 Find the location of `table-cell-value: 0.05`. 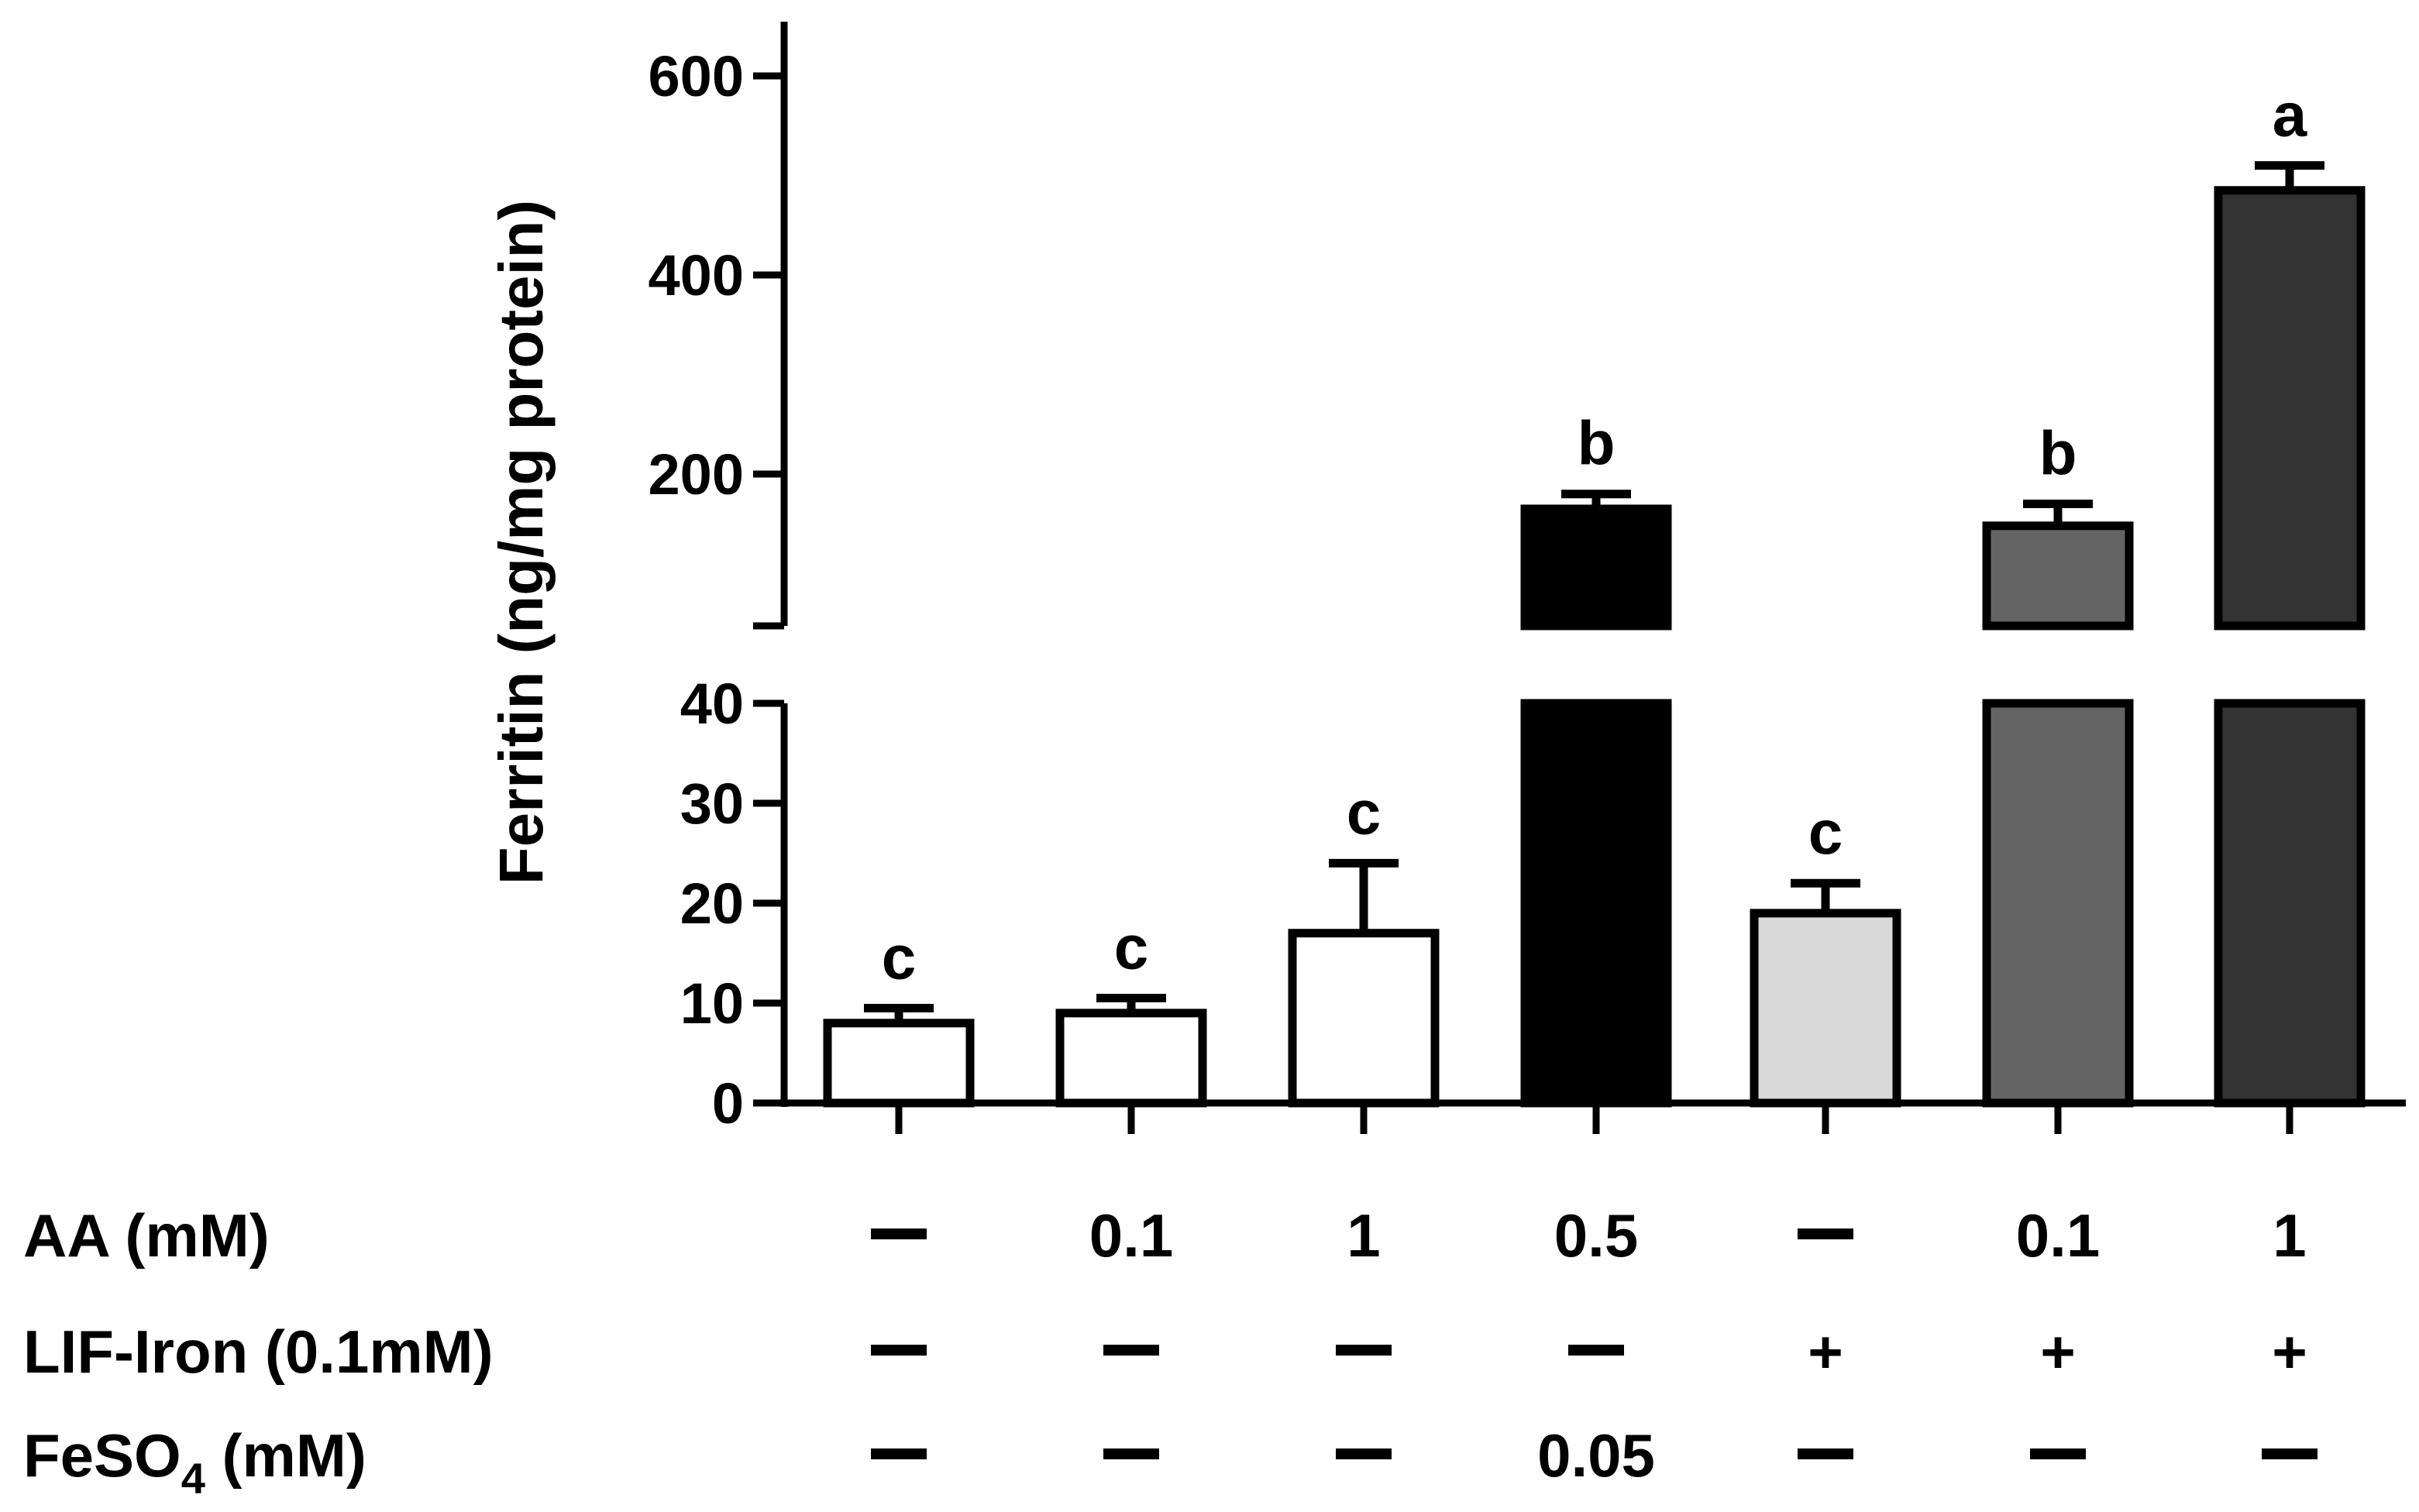

table-cell-value: 0.05 is located at coordinates (1596, 1455).